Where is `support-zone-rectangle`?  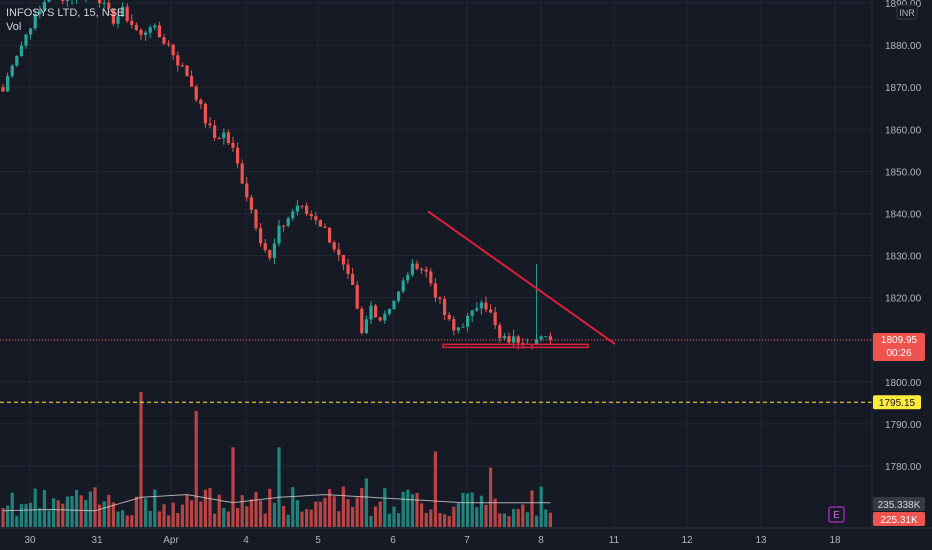 support-zone-rectangle is located at coordinates (515, 346).